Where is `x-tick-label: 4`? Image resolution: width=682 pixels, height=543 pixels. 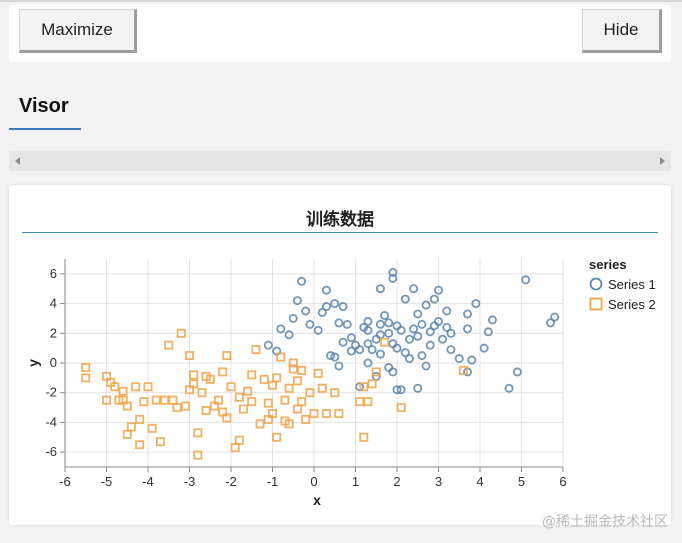 x-tick-label: 4 is located at coordinates (479, 481).